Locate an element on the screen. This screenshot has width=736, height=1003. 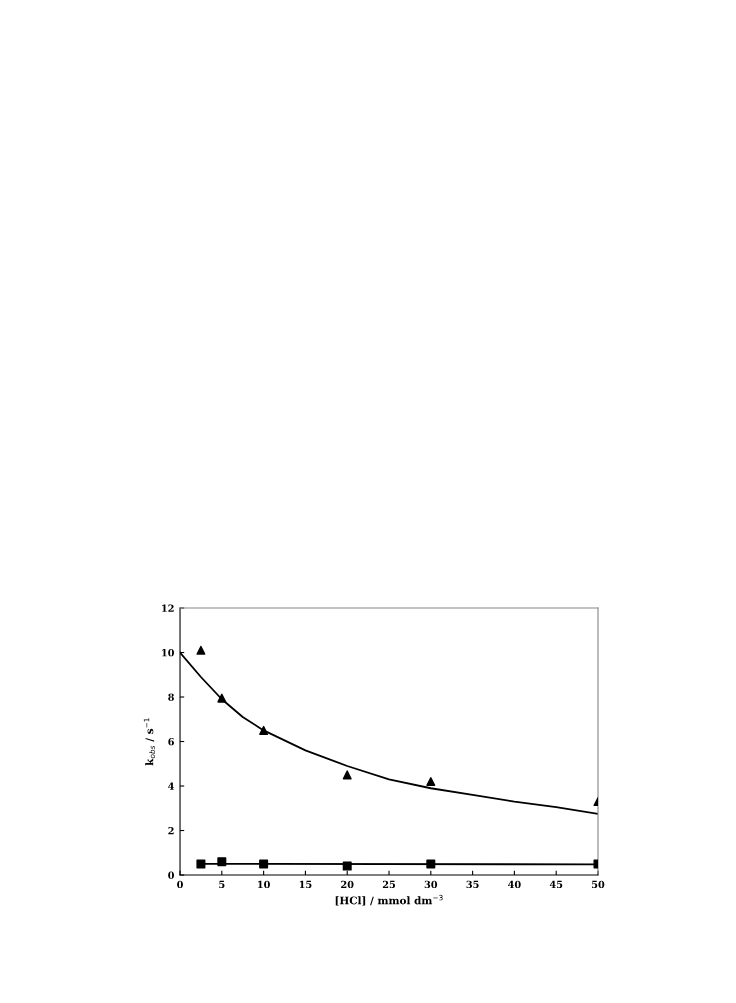
x-tick-label: 25 is located at coordinates (389, 884).